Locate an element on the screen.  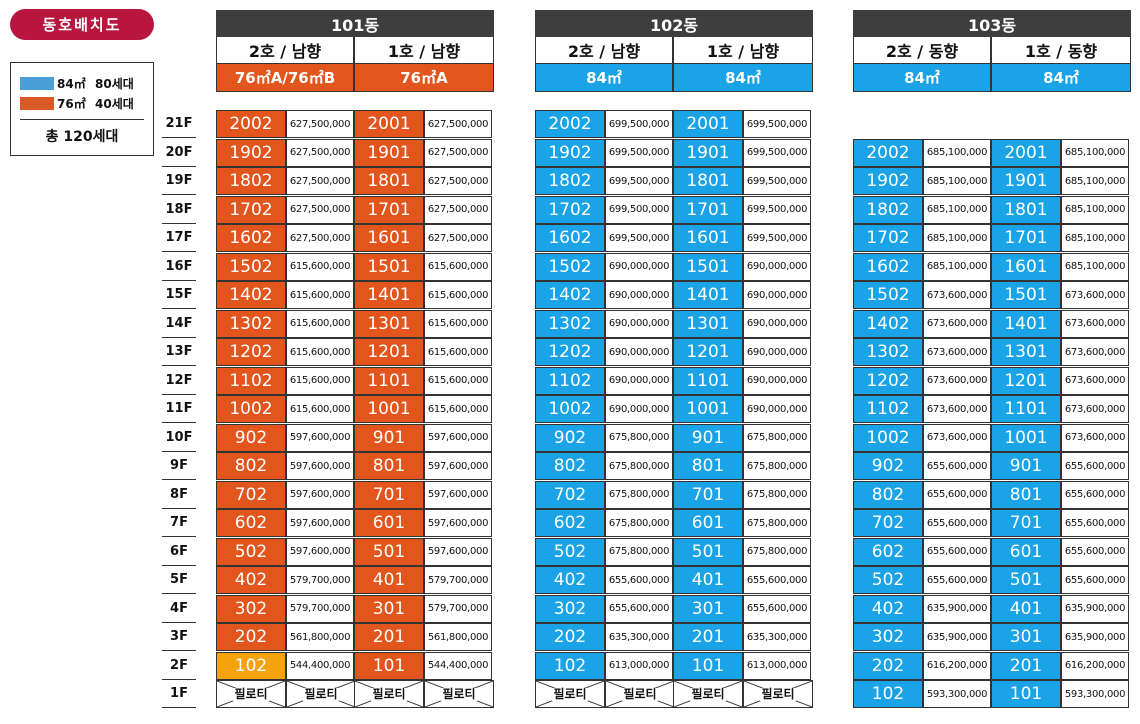
room-number-cell: 1801 is located at coordinates (1026, 209).